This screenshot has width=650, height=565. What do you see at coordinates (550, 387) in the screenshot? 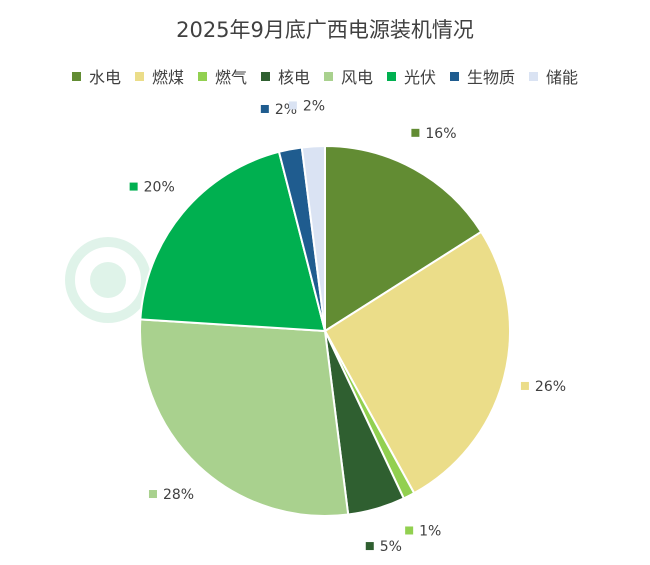
I see `data-label: 26%` at bounding box center [550, 387].